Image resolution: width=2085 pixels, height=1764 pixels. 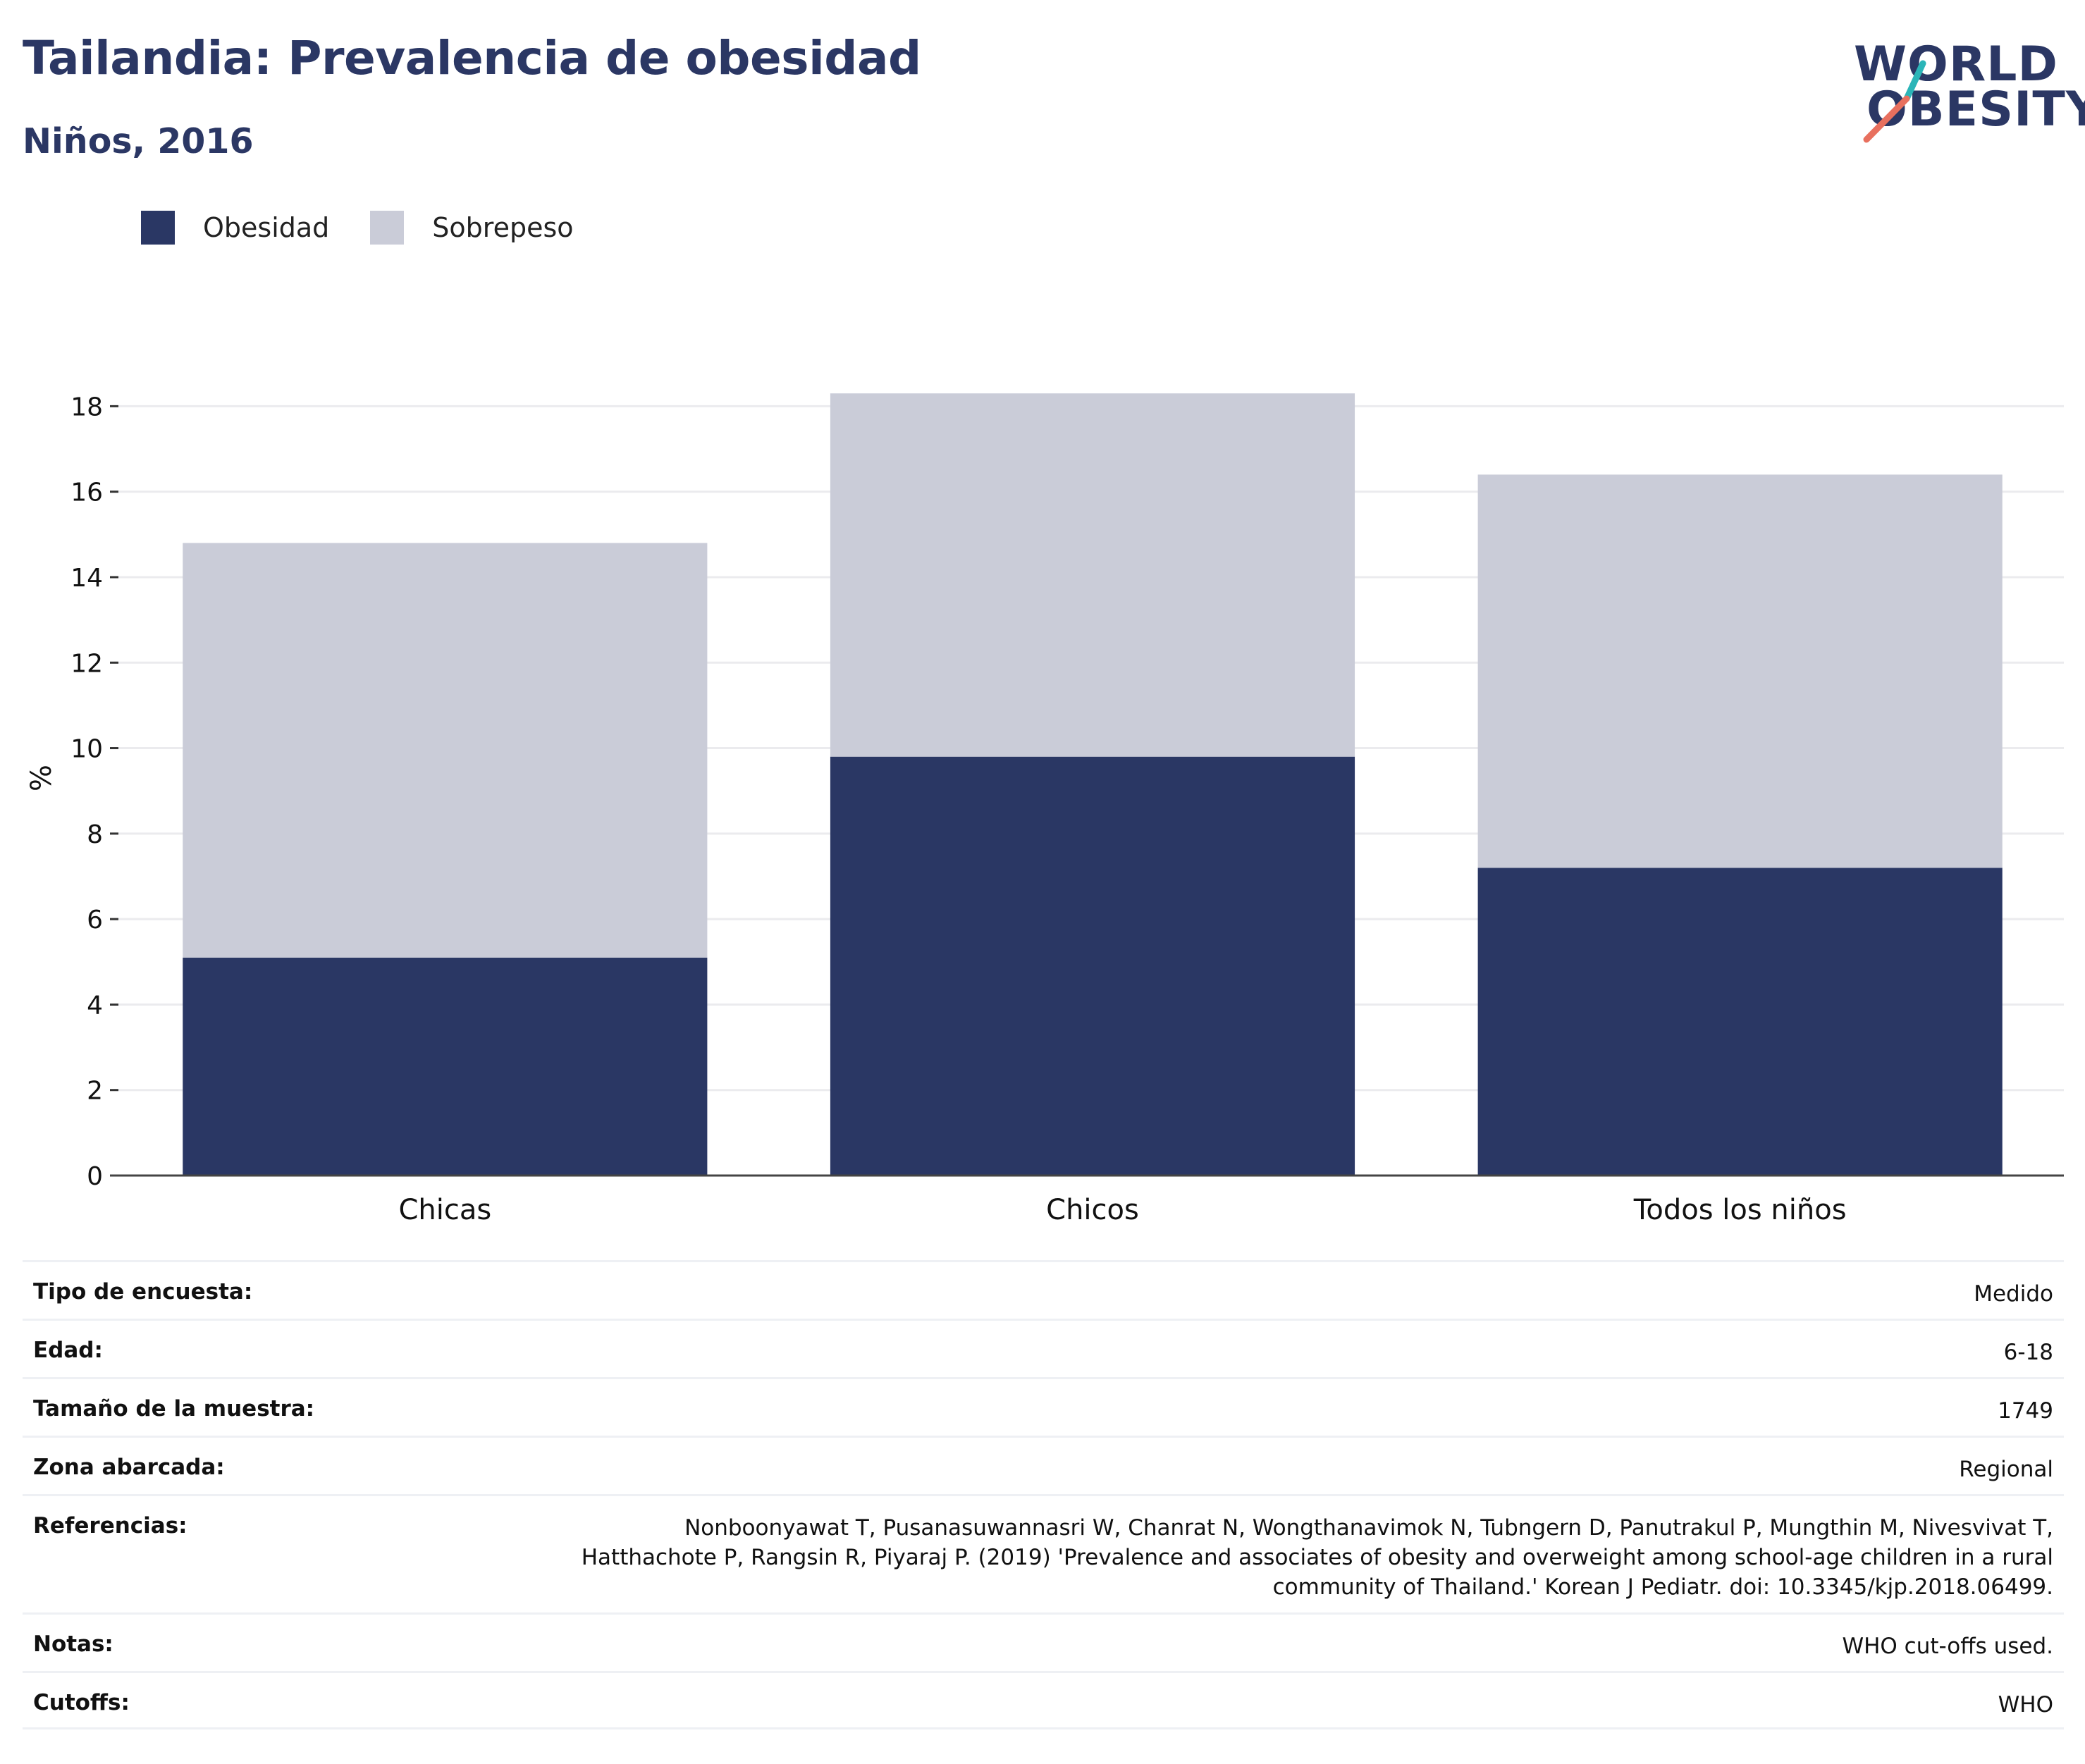 What do you see at coordinates (129, 1468) in the screenshot?
I see `info-row-label: Zona abarcada:` at bounding box center [129, 1468].